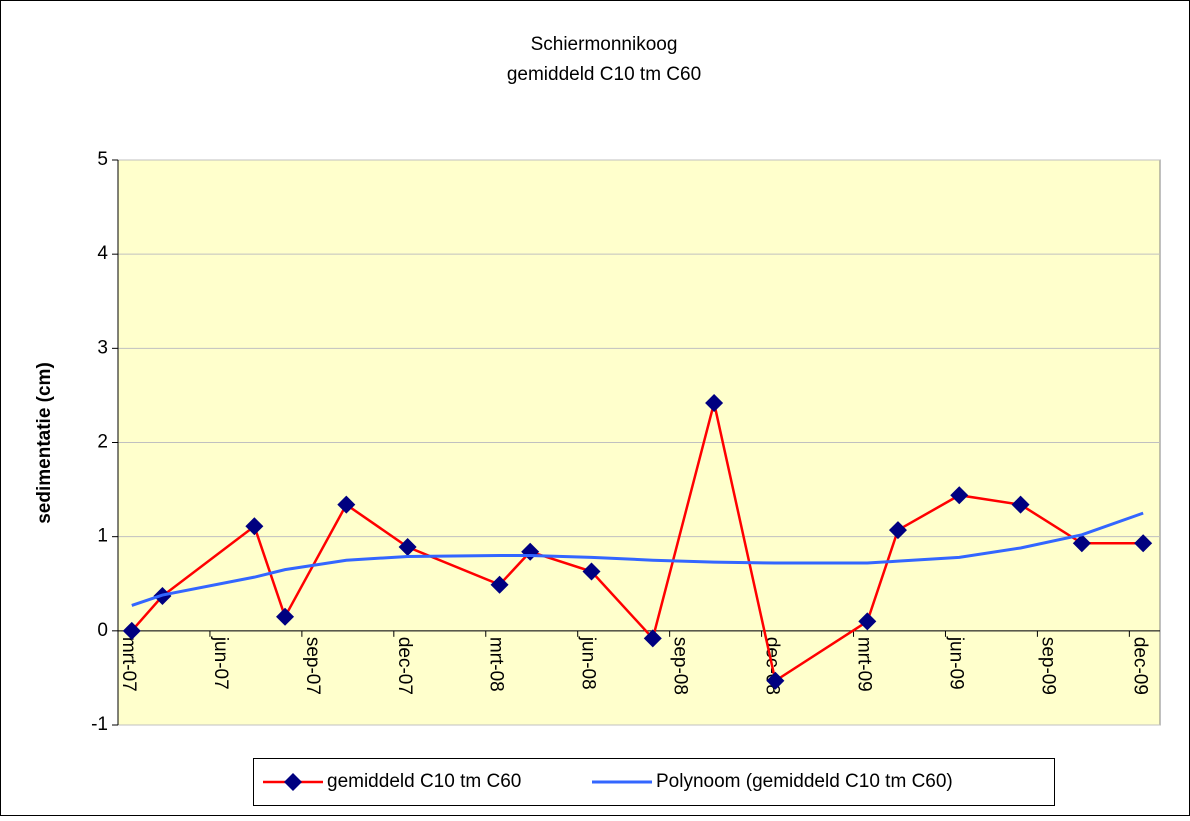 This screenshot has width=1190, height=821. What do you see at coordinates (99, 724) in the screenshot?
I see `y-tick-label: -1` at bounding box center [99, 724].